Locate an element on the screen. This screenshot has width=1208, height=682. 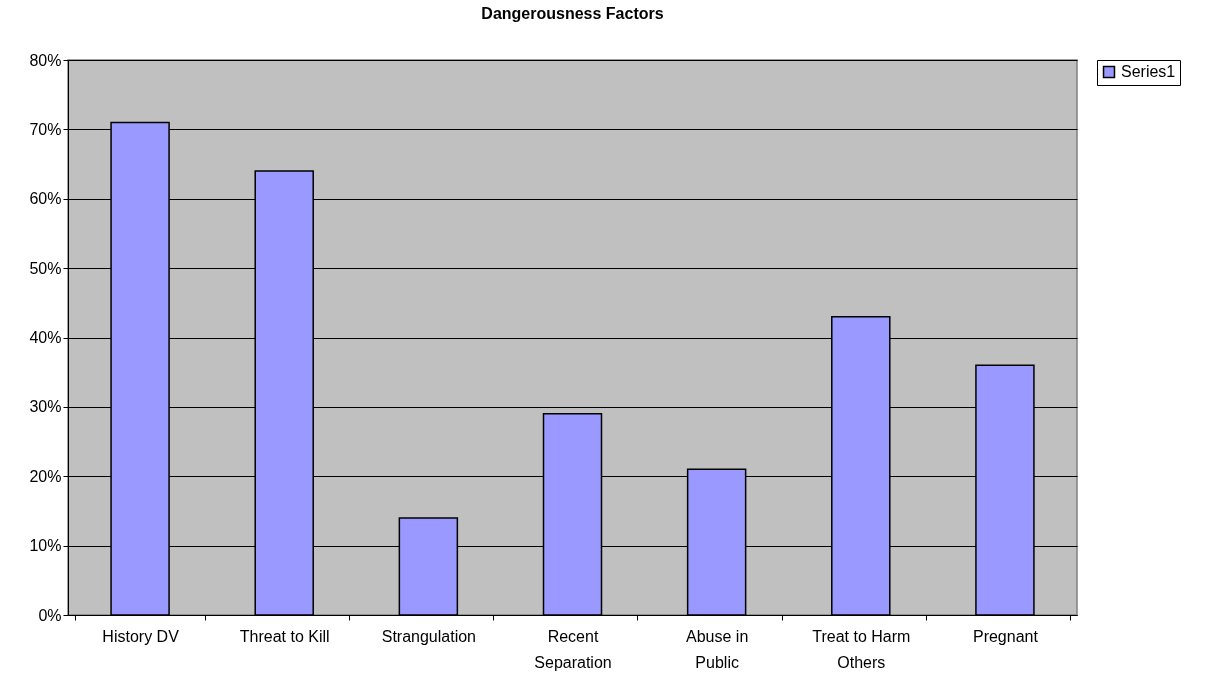
legend-label: Series1 is located at coordinates (1148, 71).